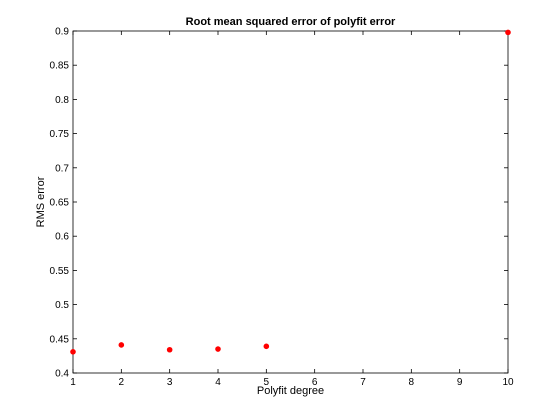  What do you see at coordinates (62, 100) in the screenshot?
I see `y-tick-label: 0.8` at bounding box center [62, 100].